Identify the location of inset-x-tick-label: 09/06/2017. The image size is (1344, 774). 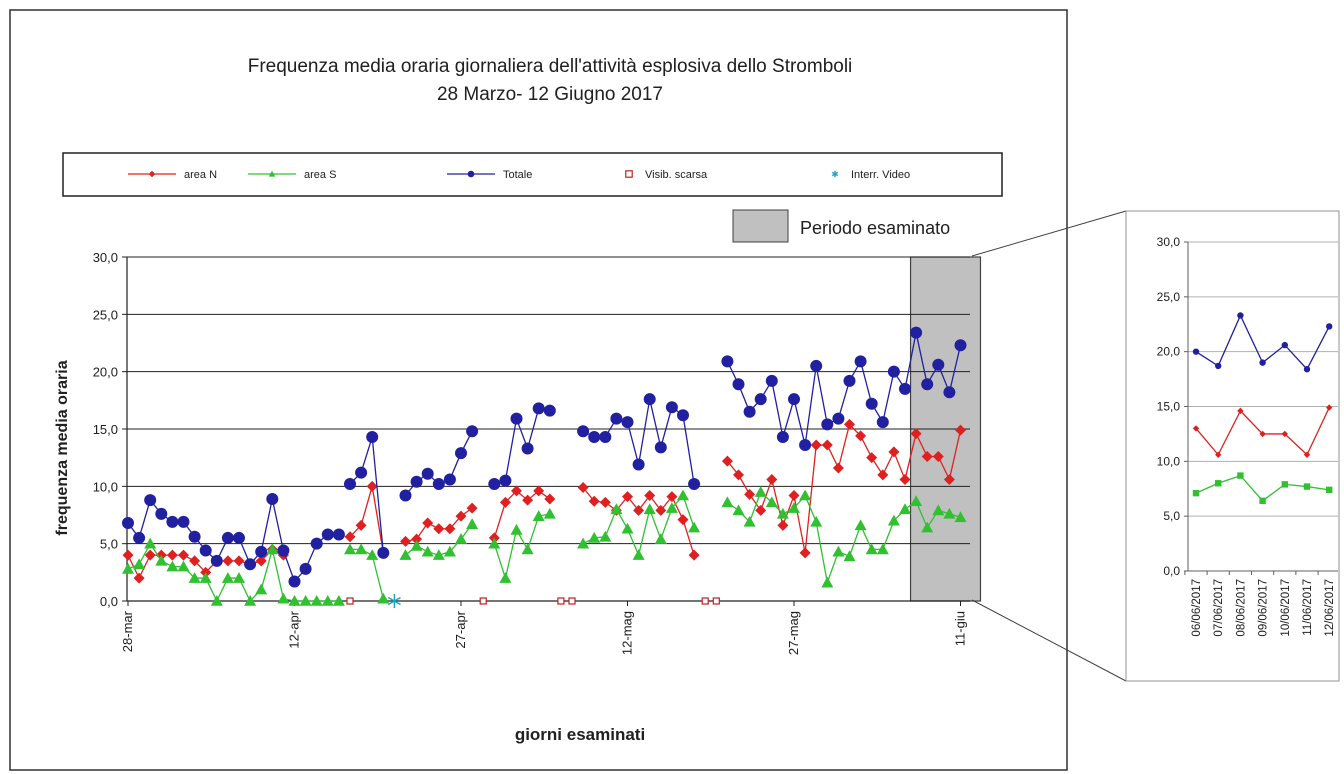
(1264, 608).